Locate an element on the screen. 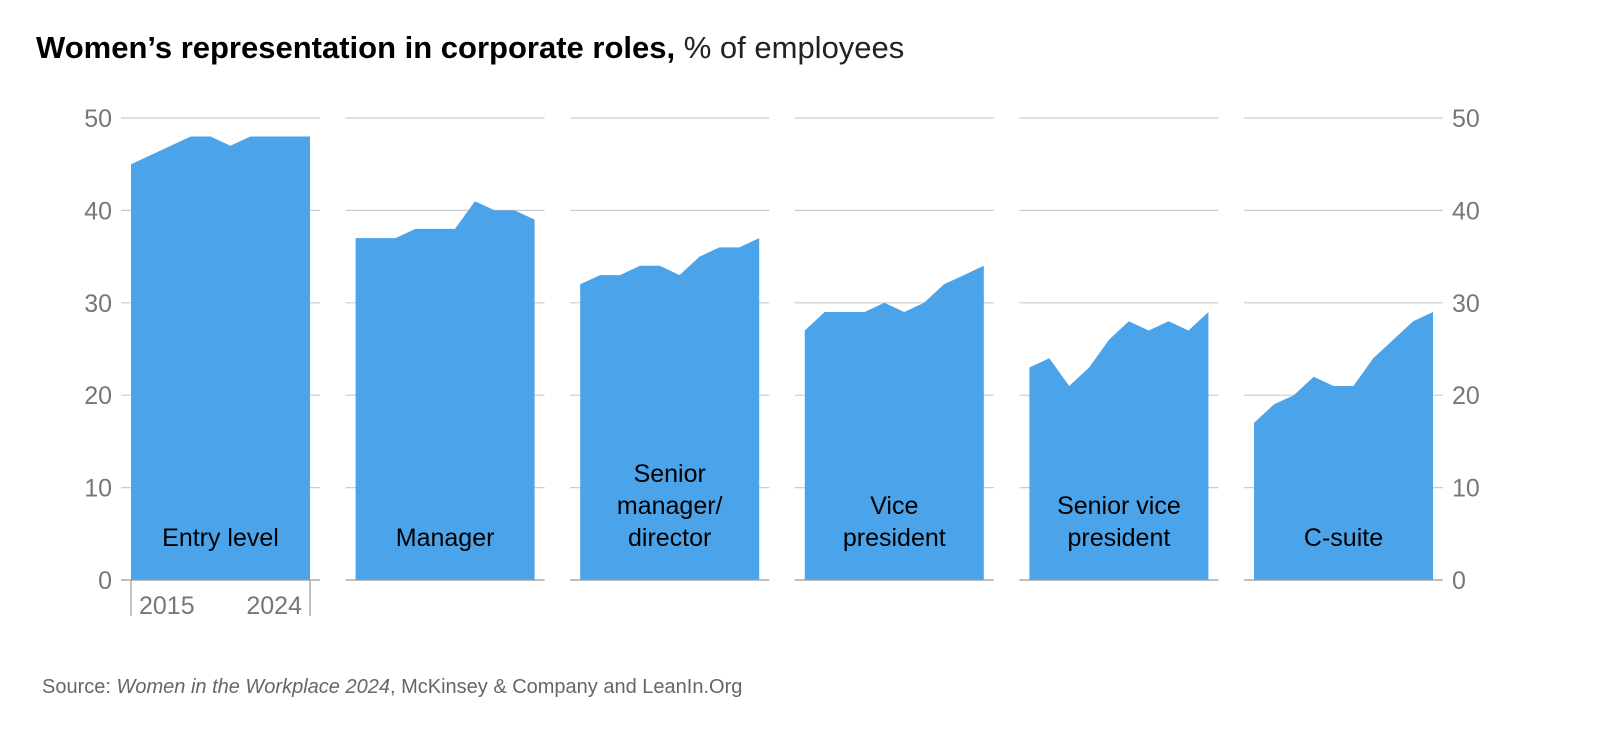  area-vice-president is located at coordinates (894, 422).